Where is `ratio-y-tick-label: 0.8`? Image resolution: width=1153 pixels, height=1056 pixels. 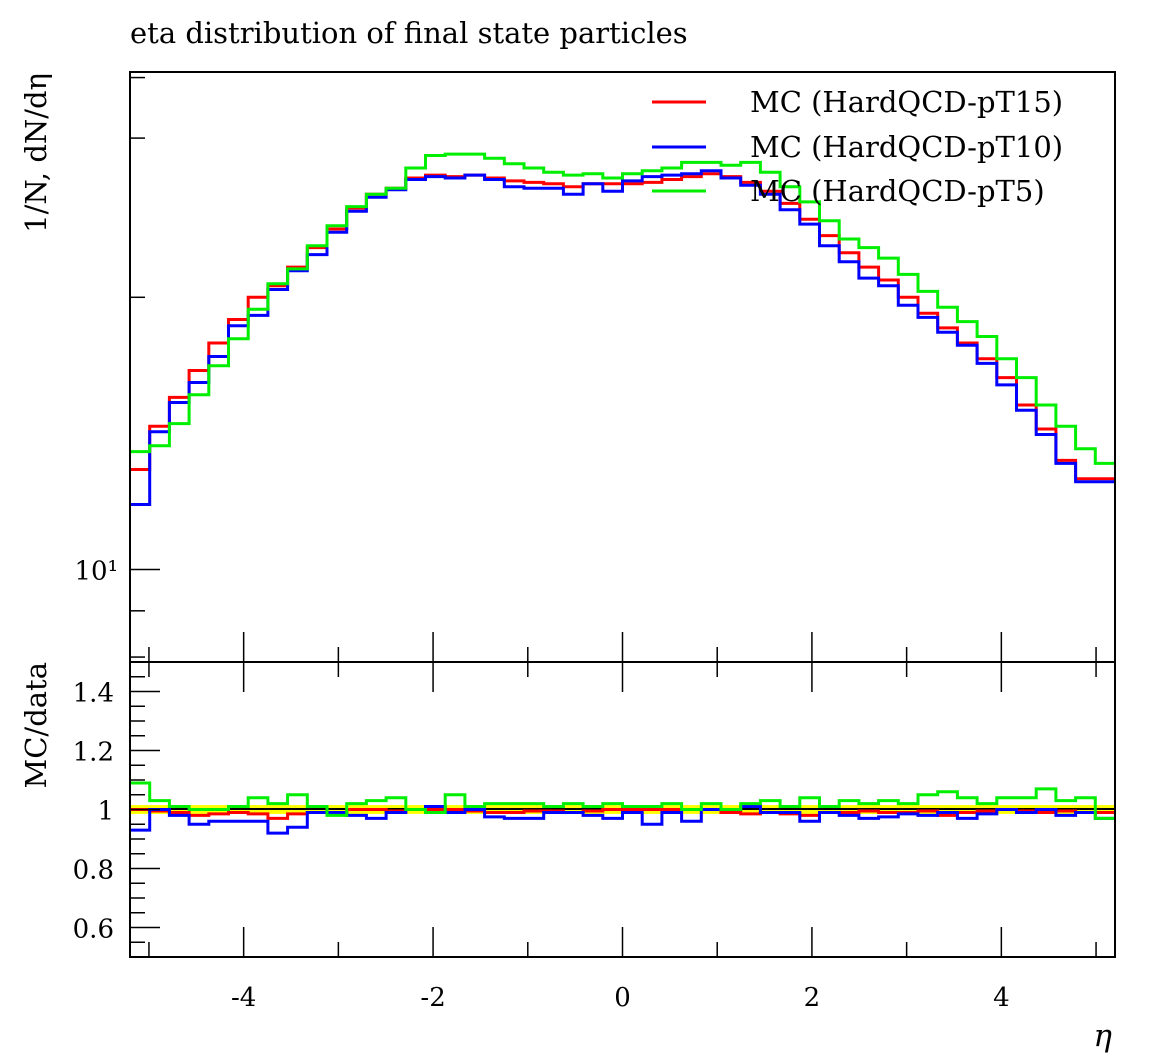
ratio-y-tick-label: 0.8 is located at coordinates (93, 871).